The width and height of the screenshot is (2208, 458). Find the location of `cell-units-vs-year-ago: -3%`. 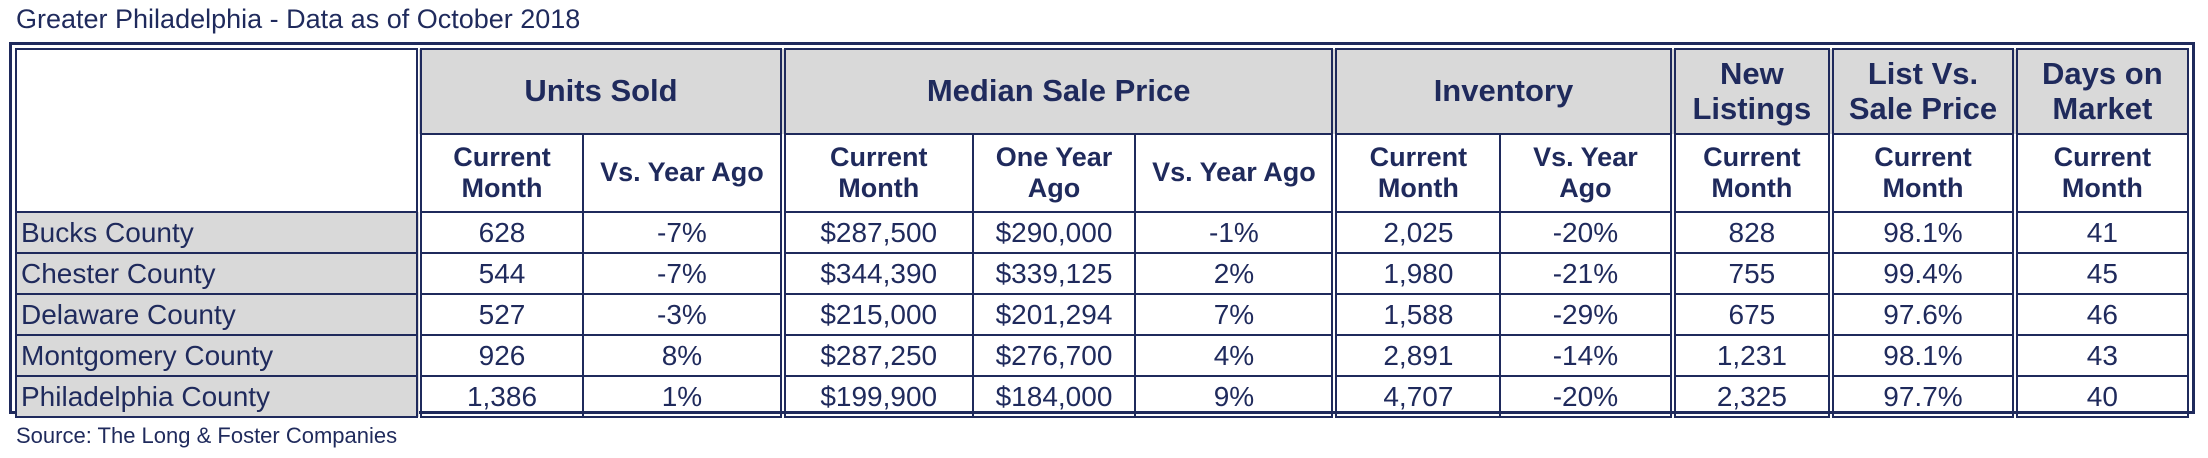

cell-units-vs-year-ago: -3% is located at coordinates (682, 314).